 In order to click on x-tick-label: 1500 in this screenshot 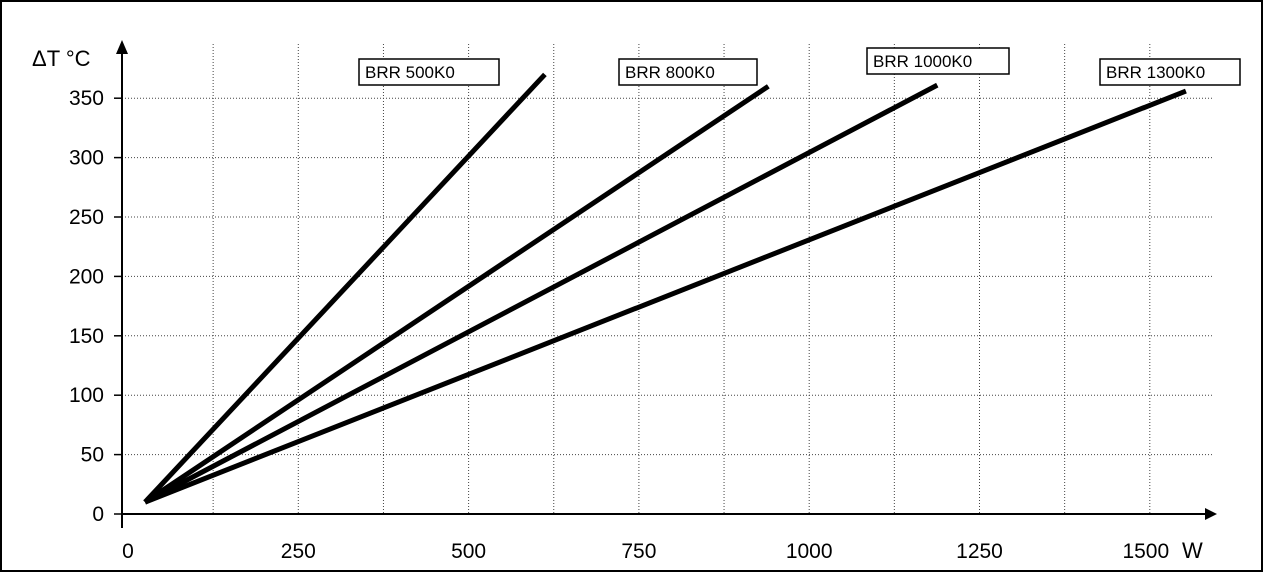, I will do `click(1145, 551)`.